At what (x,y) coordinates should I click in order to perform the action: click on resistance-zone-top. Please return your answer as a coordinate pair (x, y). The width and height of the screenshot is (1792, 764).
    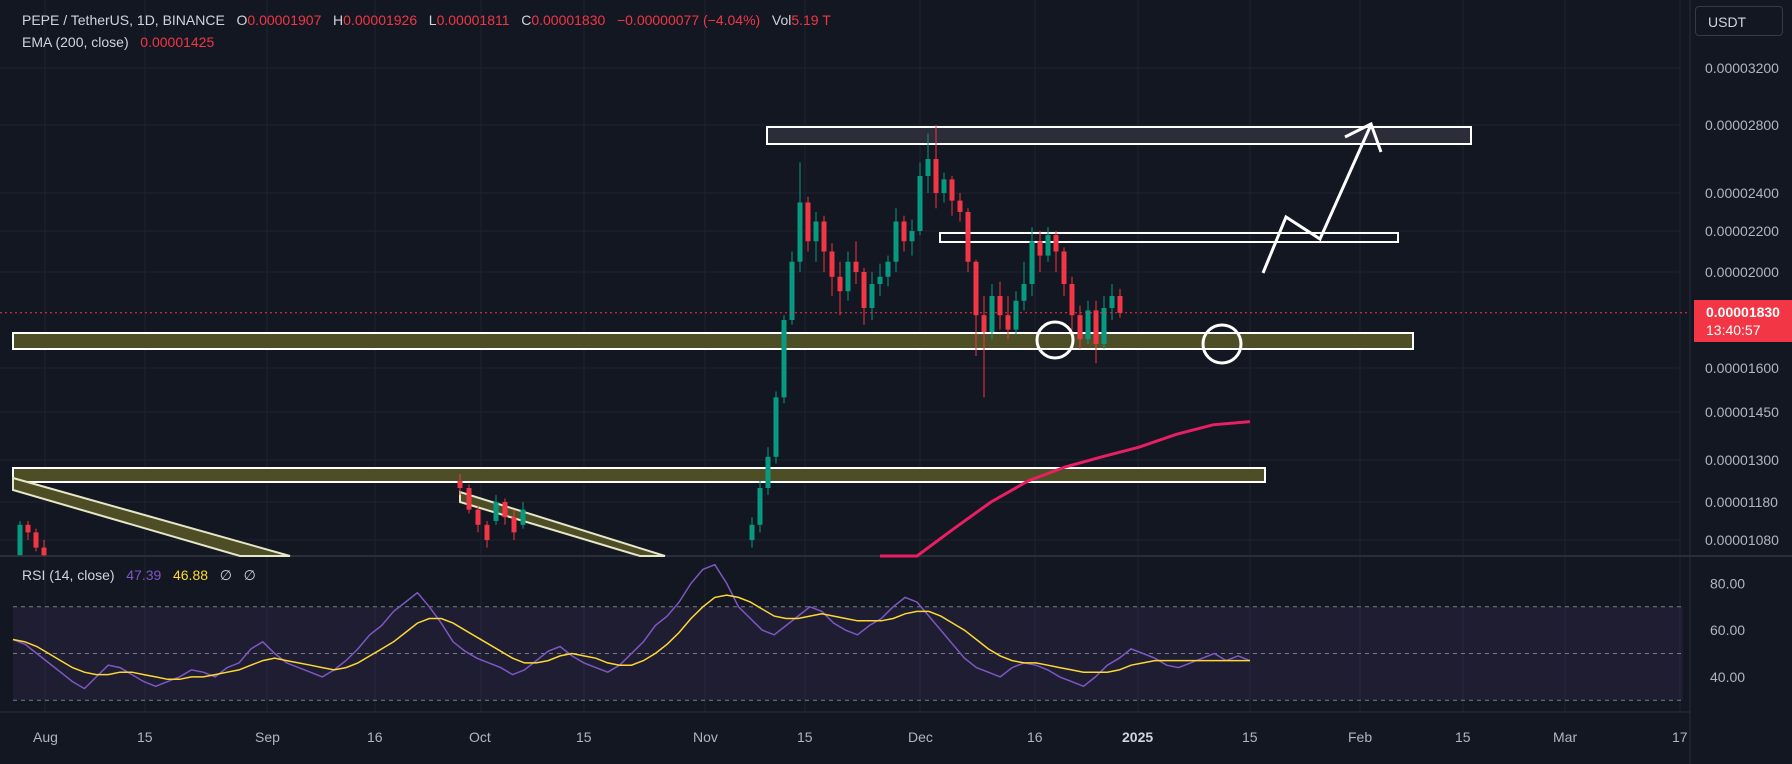
    Looking at the image, I should click on (1119, 135).